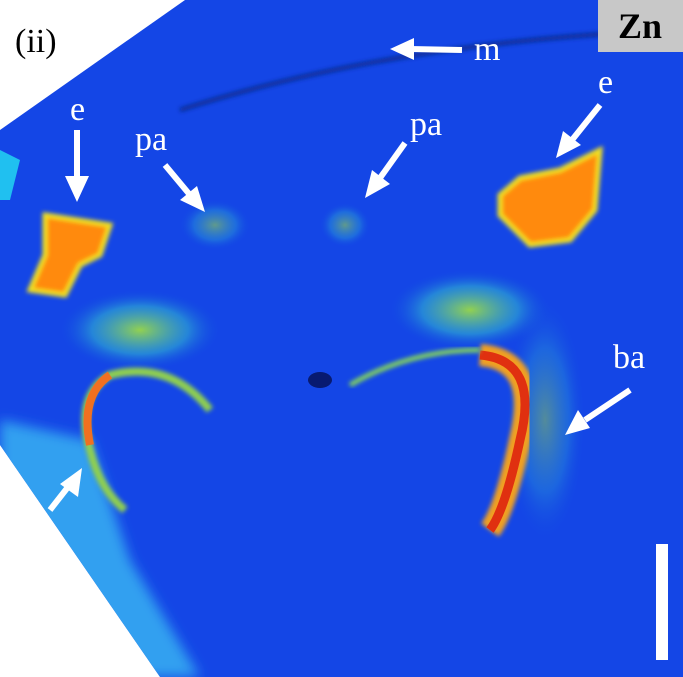 The width and height of the screenshot is (683, 677). I want to click on element-box, so click(640, 26).